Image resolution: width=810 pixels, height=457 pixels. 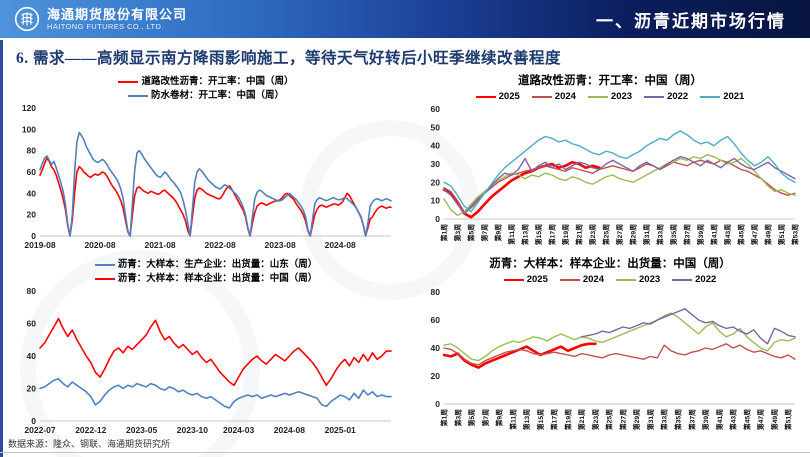 What do you see at coordinates (554, 419) in the screenshot?
I see `svg-text: 第17周` at bounding box center [554, 419].